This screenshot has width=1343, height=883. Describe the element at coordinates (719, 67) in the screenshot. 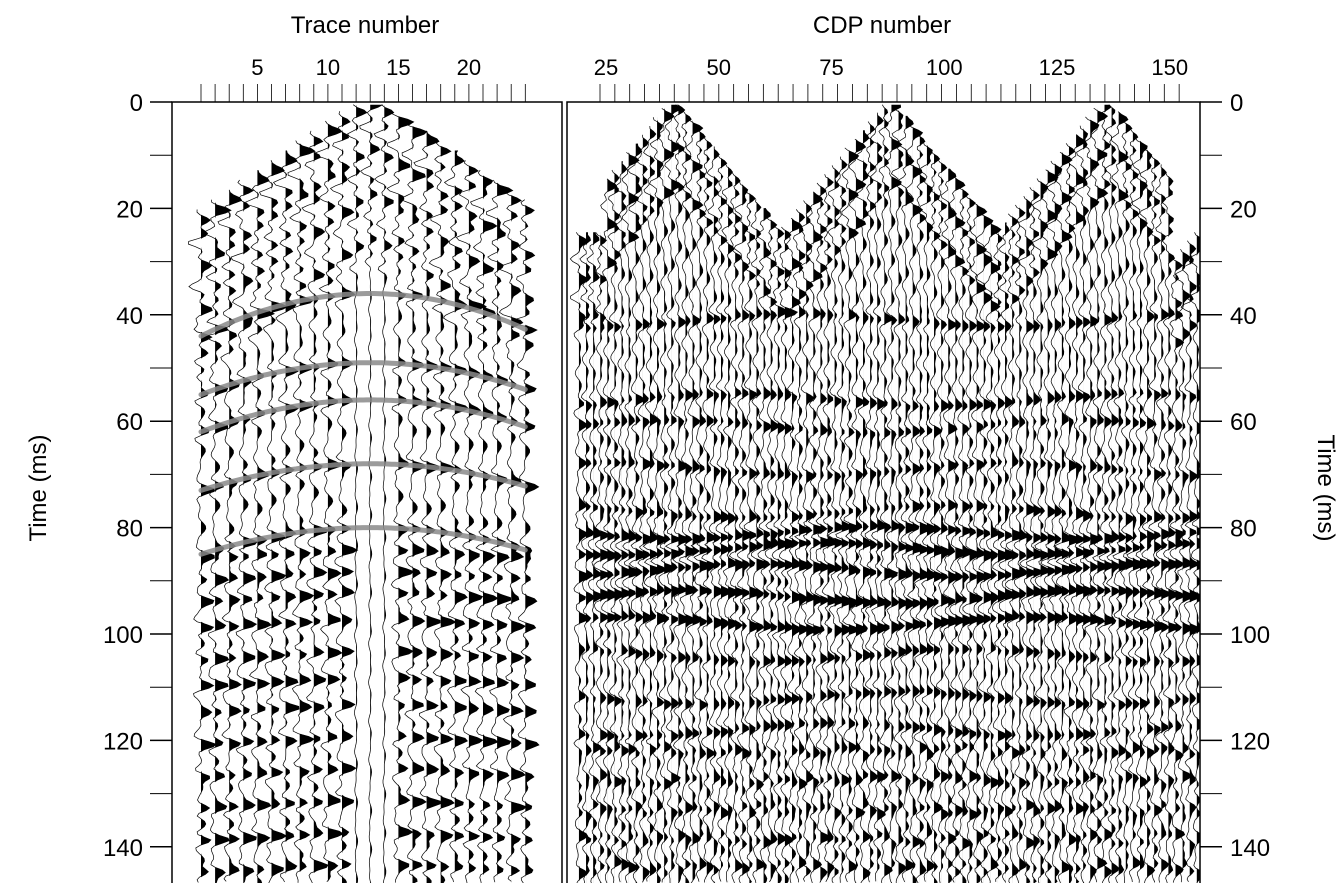

I see `x-tick-label: 50` at that location.